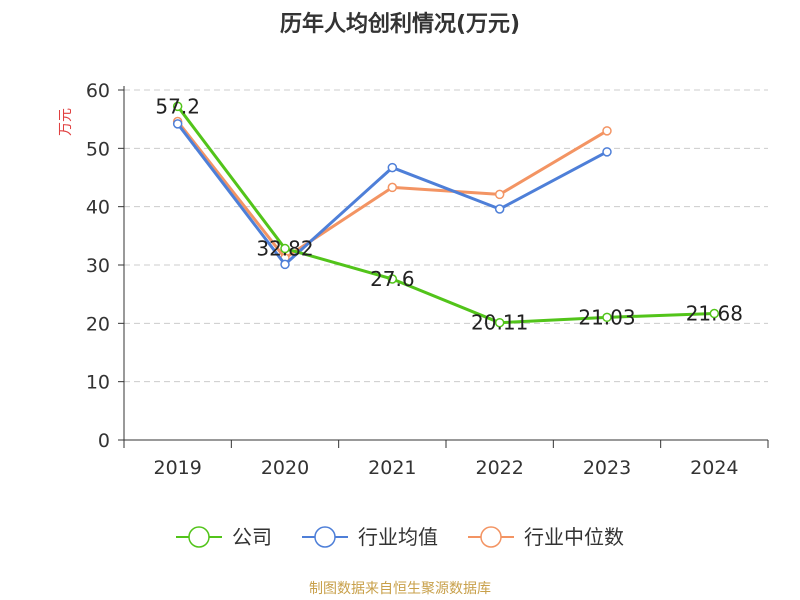 This screenshot has height=600, width=800. I want to click on y-tick-label: 40, so click(98, 208).